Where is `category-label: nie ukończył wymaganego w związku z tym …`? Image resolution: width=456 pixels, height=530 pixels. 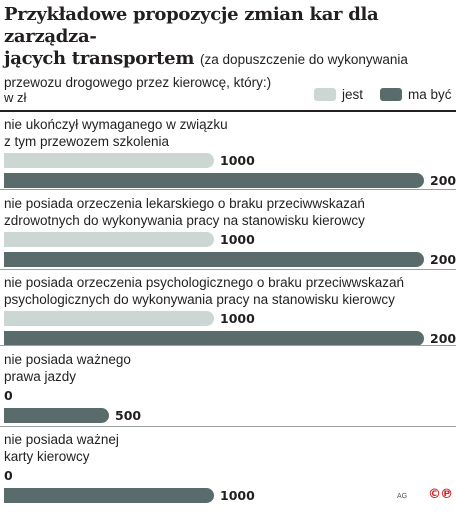 category-label: nie ukończył wymaganego w związku z tym … is located at coordinates (116, 133).